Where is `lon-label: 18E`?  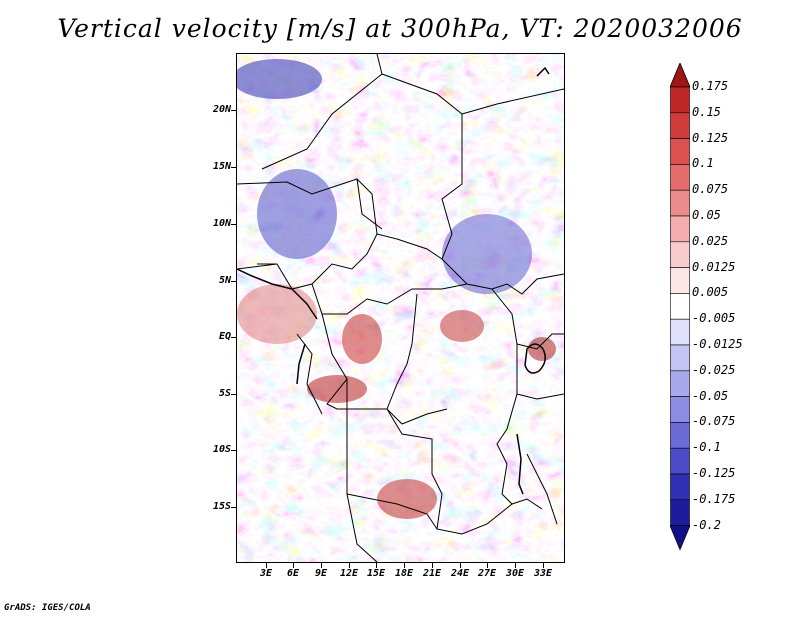 lon-label: 18E is located at coordinates (404, 573).